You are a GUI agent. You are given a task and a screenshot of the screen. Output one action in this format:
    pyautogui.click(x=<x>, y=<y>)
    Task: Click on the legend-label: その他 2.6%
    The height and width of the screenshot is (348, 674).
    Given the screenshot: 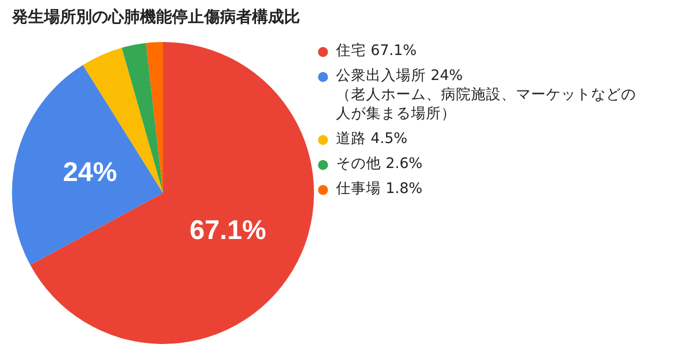 What is the action you would take?
    pyautogui.click(x=379, y=164)
    